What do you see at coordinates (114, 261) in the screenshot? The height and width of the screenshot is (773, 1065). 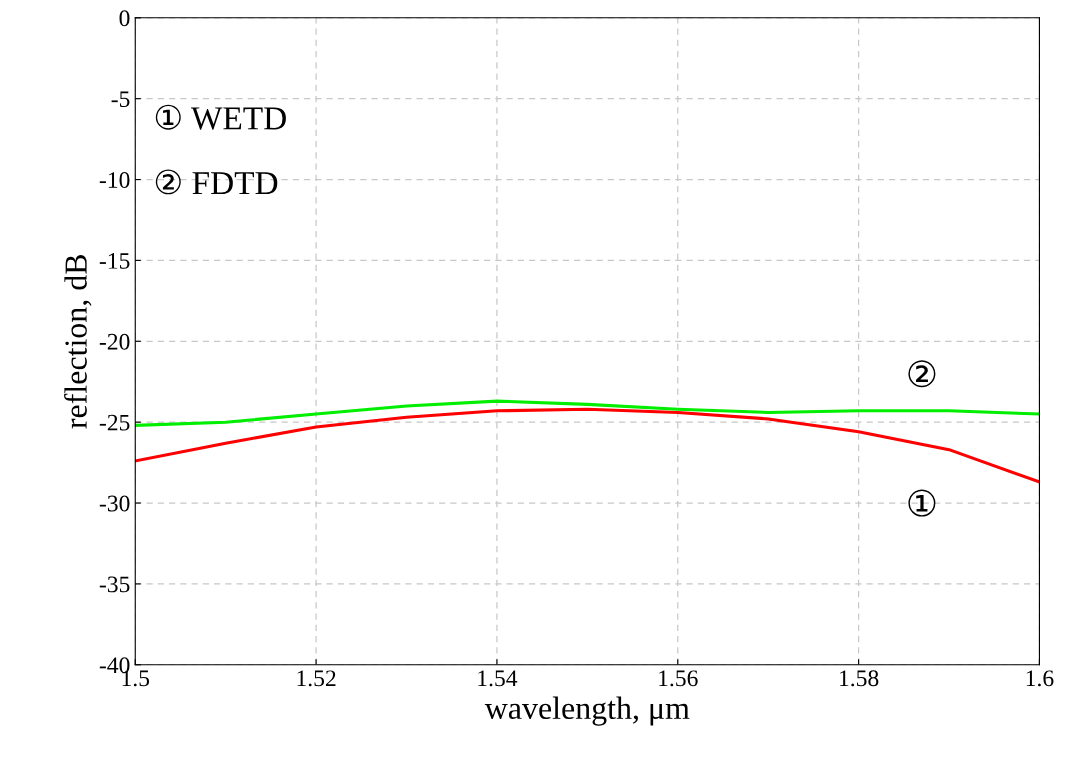 I see `y-tick-label: -15` at bounding box center [114, 261].